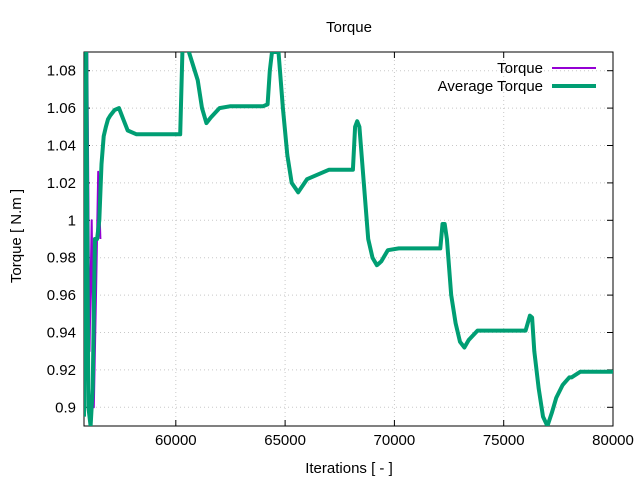 This screenshot has width=640, height=480. What do you see at coordinates (61, 71) in the screenshot?
I see `y-tick-label-9: 1.08` at bounding box center [61, 71].